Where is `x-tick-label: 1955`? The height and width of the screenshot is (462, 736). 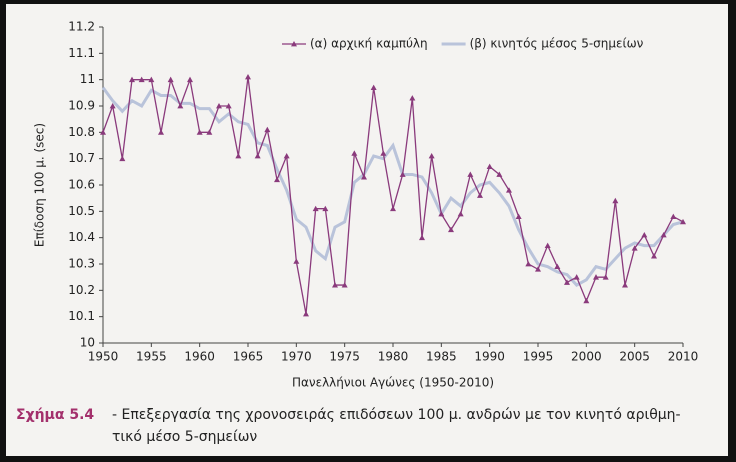
x-tick-label: 1955 is located at coordinates (151, 357).